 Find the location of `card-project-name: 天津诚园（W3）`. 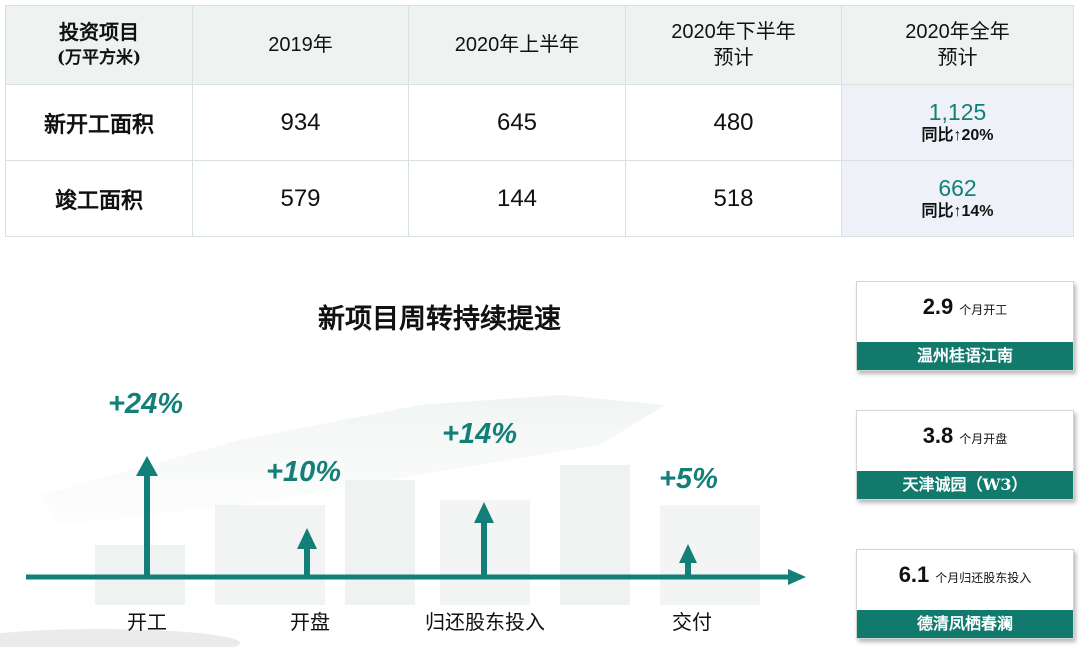

card-project-name: 天津诚园（W3） is located at coordinates (965, 485).